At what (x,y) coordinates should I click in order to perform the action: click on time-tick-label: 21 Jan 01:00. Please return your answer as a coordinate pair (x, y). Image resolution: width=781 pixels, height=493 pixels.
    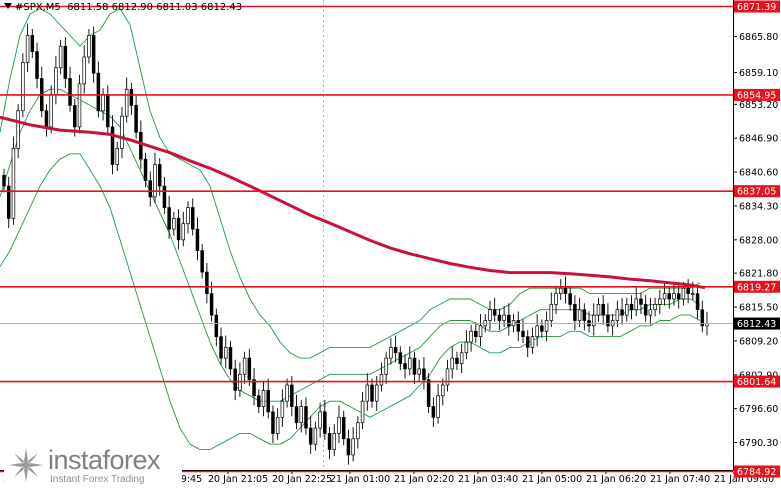
    Looking at the image, I should click on (360, 479).